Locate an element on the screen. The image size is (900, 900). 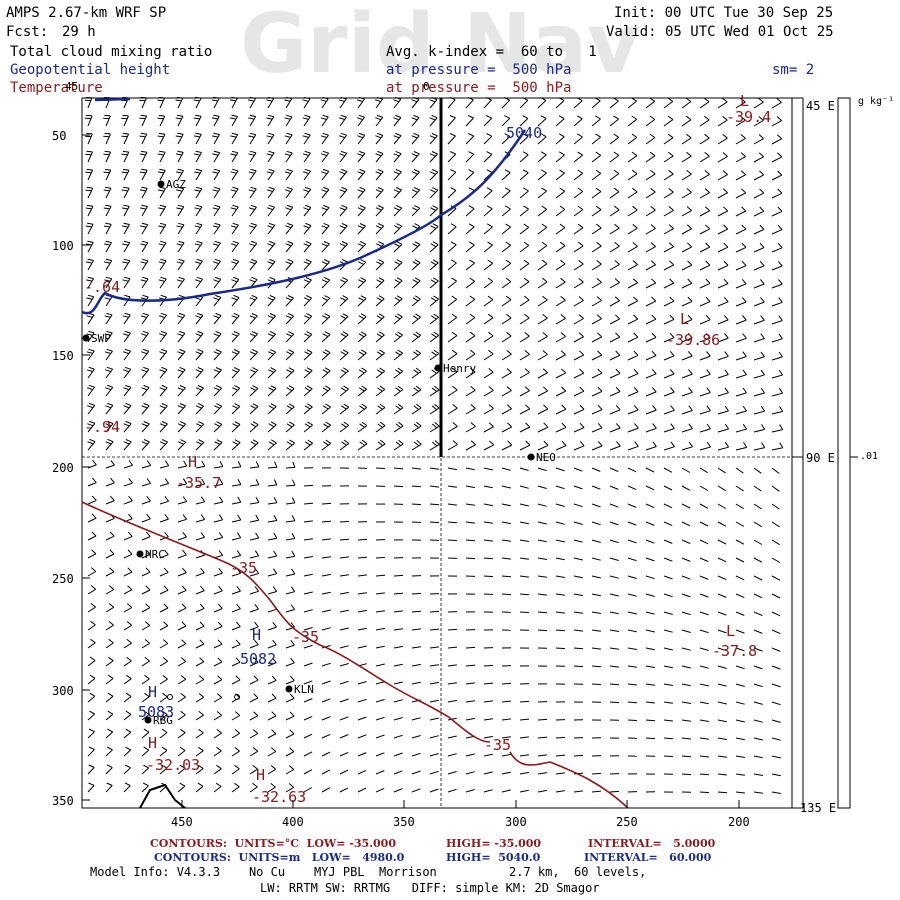
y-tick-label: 300 is located at coordinates (63, 691).